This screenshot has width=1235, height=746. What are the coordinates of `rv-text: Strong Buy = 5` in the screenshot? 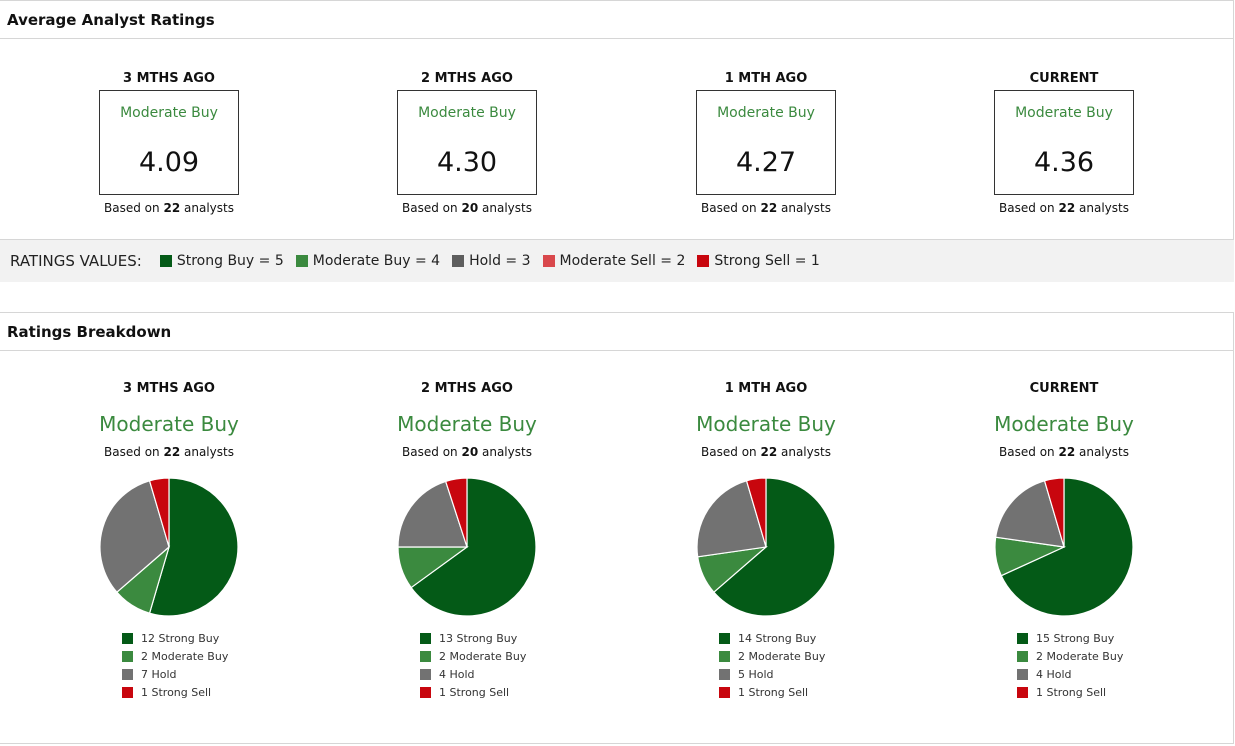 It's located at (230, 261).